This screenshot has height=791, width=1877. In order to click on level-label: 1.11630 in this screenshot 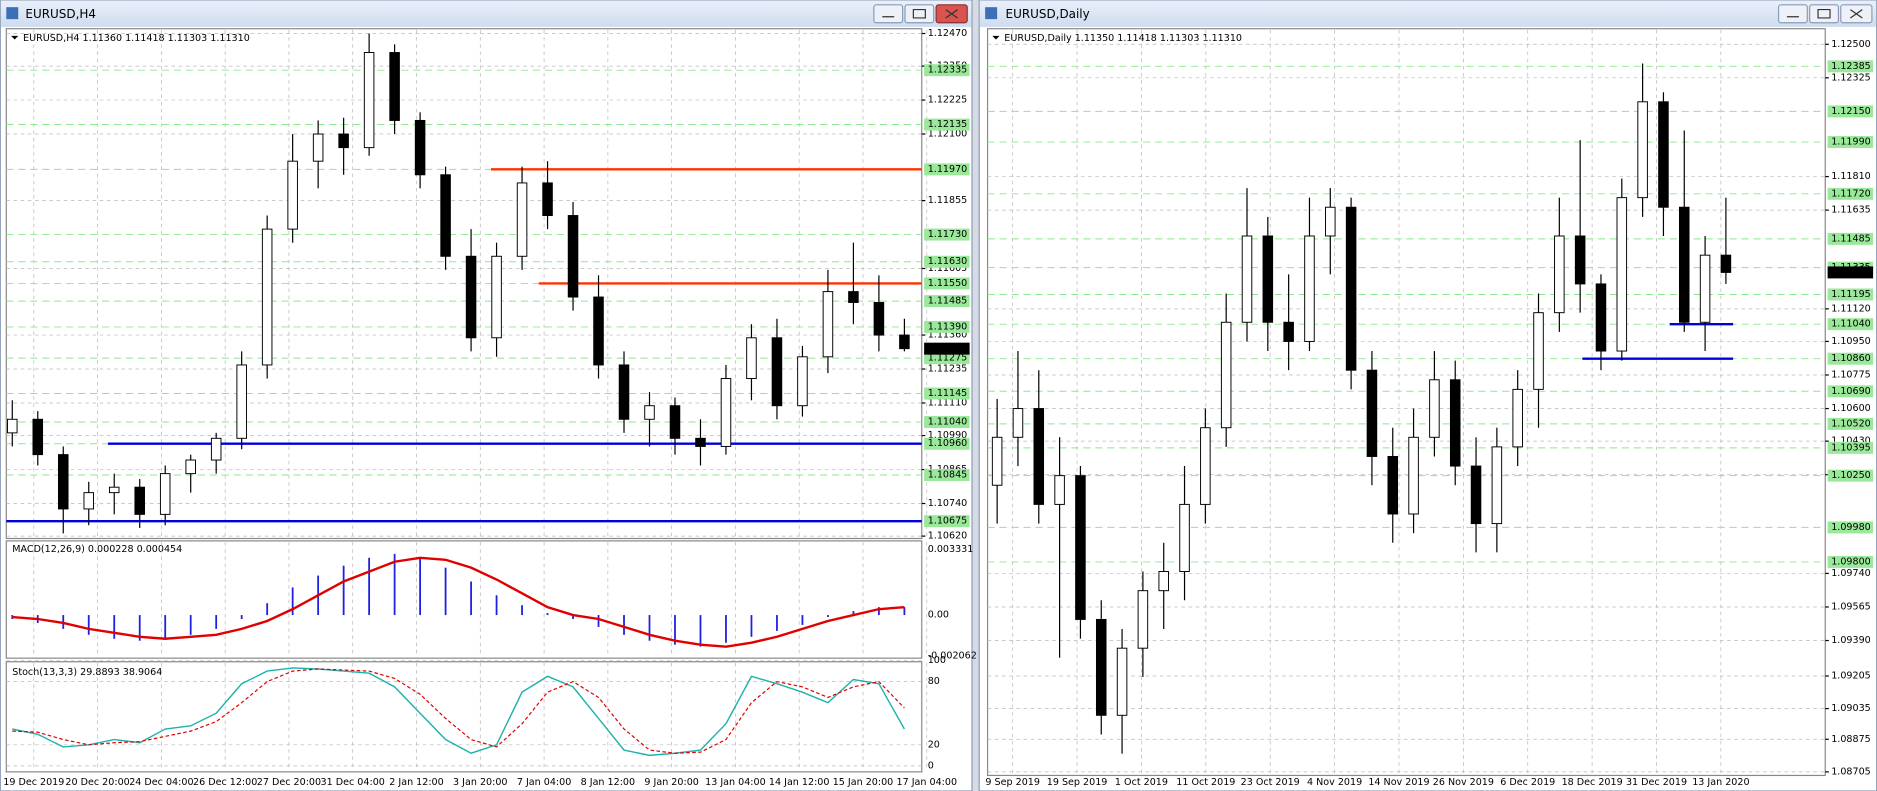, I will do `click(948, 261)`.